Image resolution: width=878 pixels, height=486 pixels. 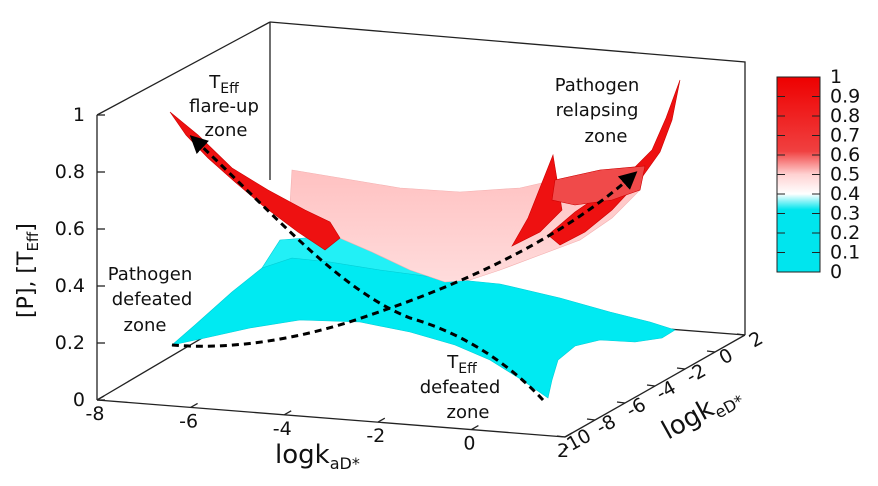 I want to click on colorbar-tick-label: 0.1, so click(x=845, y=253).